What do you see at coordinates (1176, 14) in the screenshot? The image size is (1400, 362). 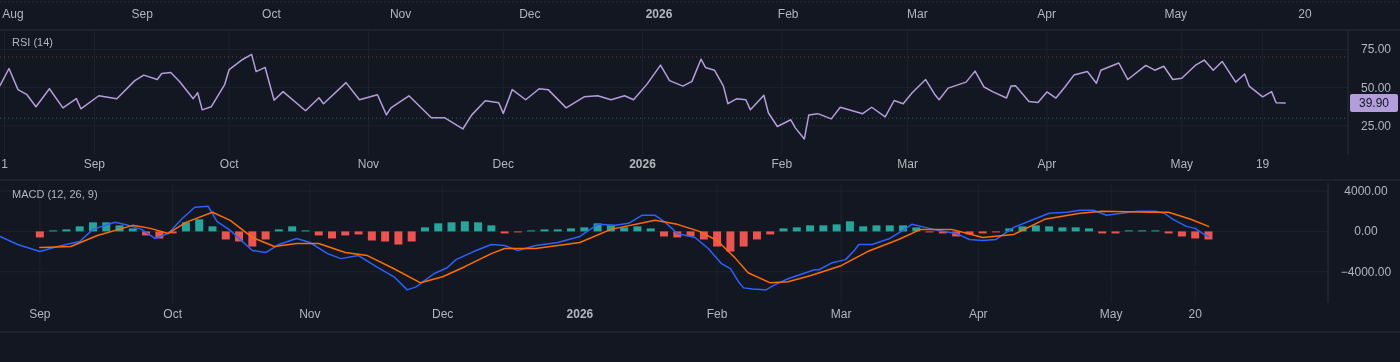 I see `text: May` at bounding box center [1176, 14].